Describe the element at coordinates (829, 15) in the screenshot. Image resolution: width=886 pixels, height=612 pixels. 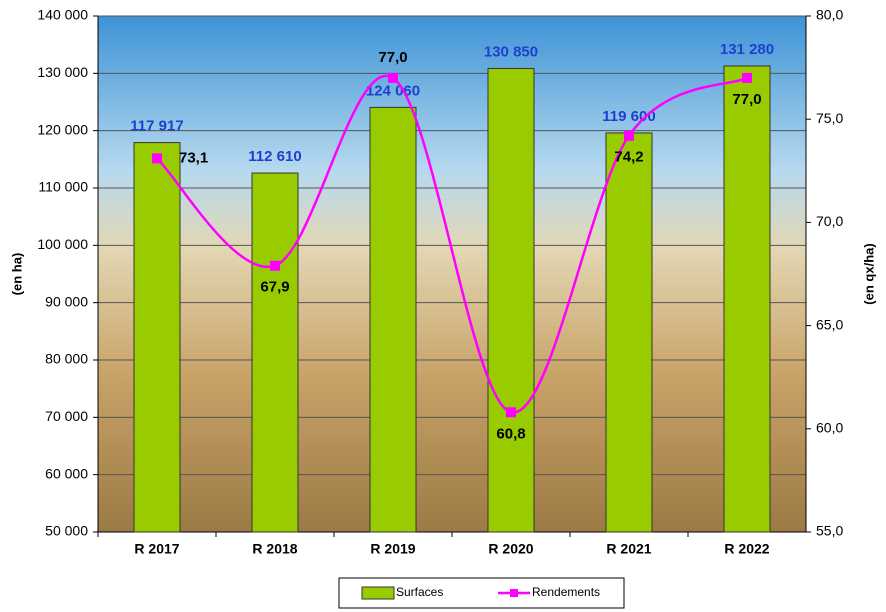
I see `y2-tick-label: 80,0` at that location.